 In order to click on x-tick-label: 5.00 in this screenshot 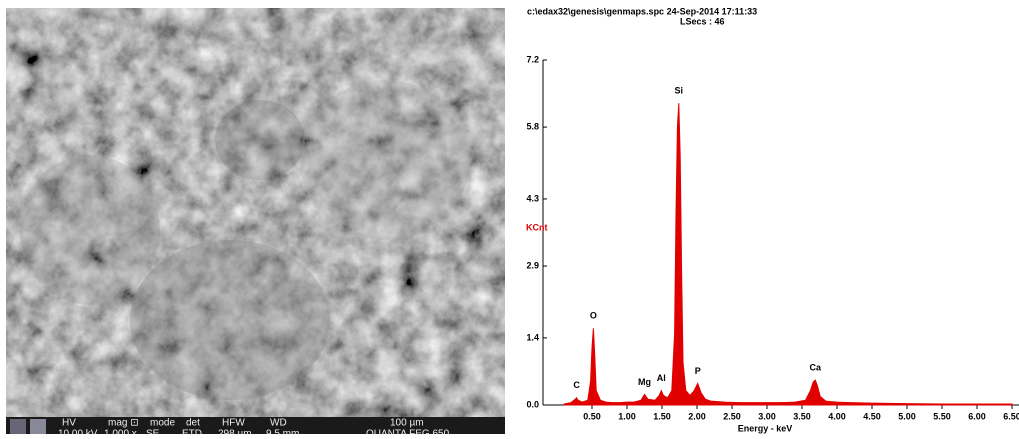, I will do `click(907, 416)`.